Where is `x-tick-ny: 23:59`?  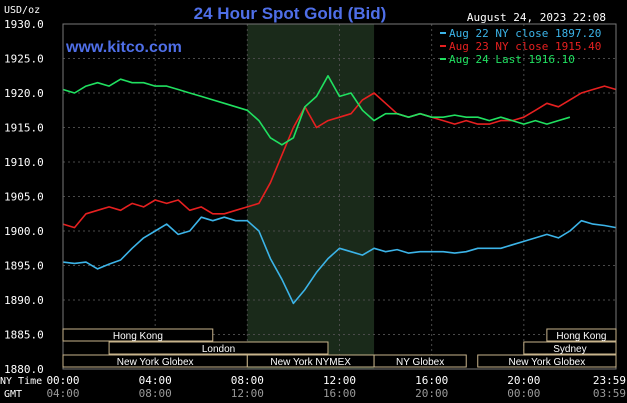
x-tick-ny: 23:59 is located at coordinates (609, 380).